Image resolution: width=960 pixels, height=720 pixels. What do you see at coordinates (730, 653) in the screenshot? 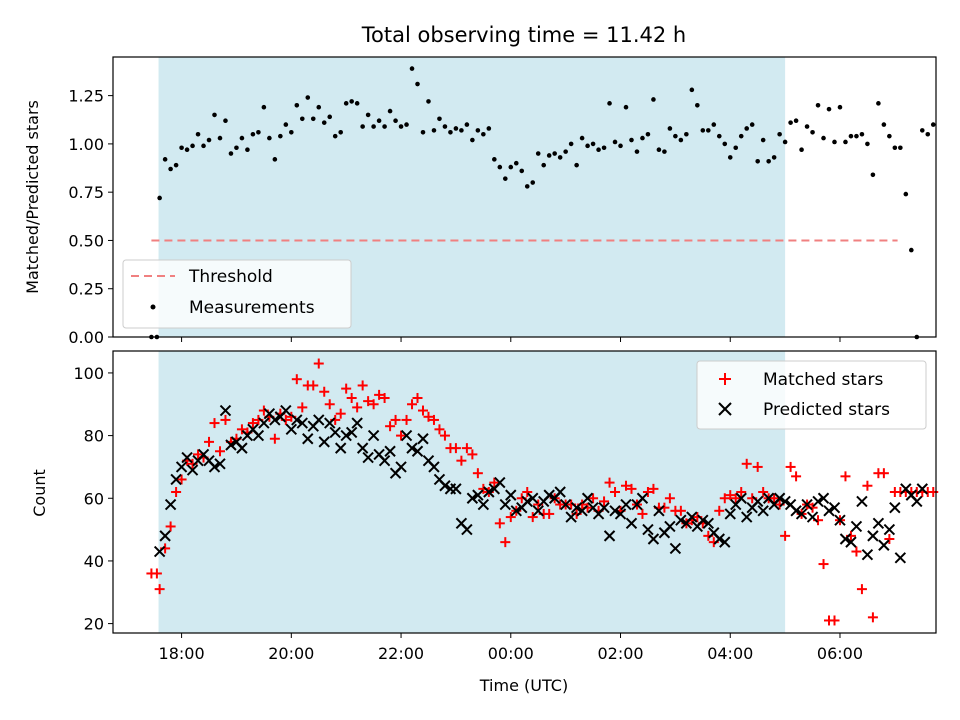
I see `x-tick-label: 04:00` at bounding box center [730, 653].